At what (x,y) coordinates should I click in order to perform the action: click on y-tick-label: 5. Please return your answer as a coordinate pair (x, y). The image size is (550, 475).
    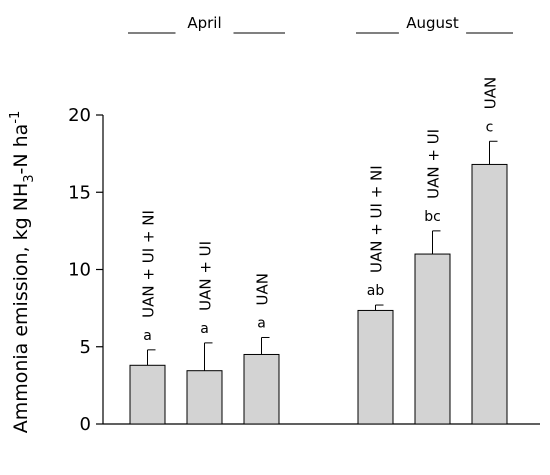
    Looking at the image, I should click on (85, 347).